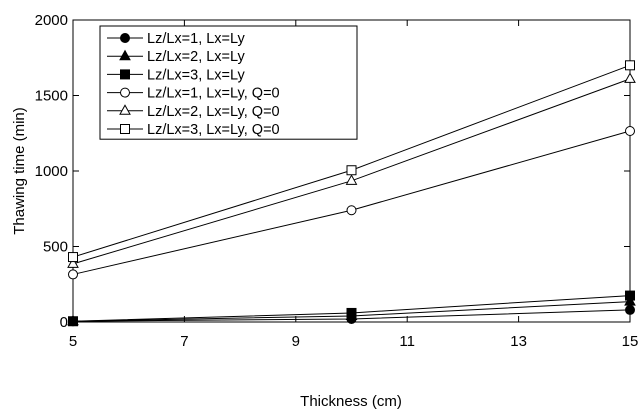 This screenshot has height=415, width=643. I want to click on y-tick-label: 1000, so click(51, 171).